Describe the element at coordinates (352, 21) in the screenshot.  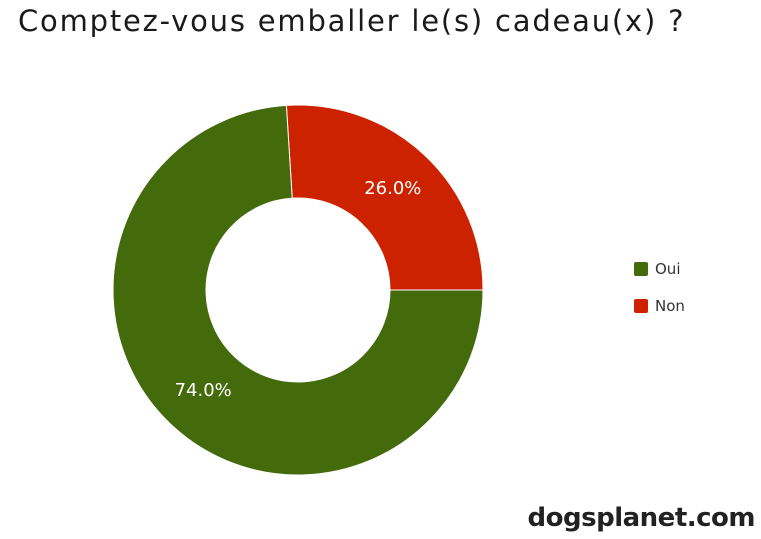
I see `chart-title: Comptez-vous emballer le(s) cadeau(x) ?` at that location.